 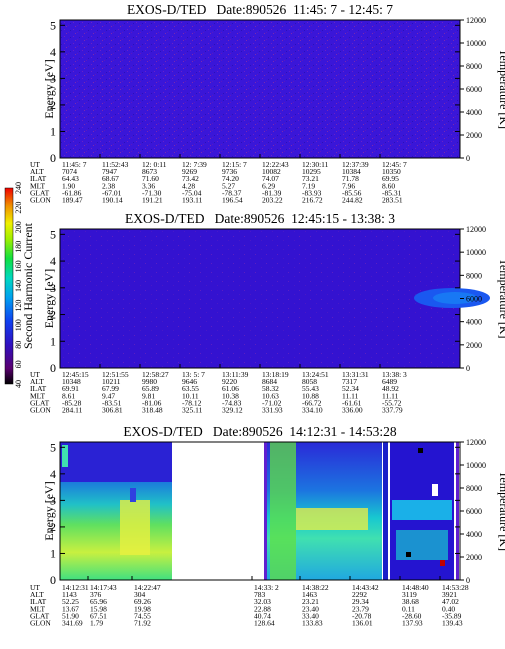 What do you see at coordinates (72, 402) in the screenshot?
I see `orbit-value: -85.28` at bounding box center [72, 402].